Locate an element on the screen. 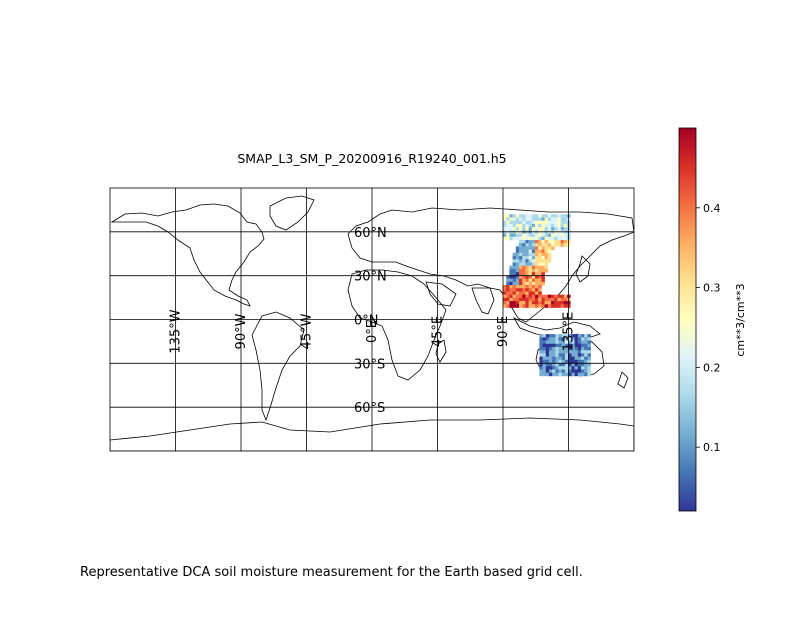 The width and height of the screenshot is (800, 640). madagascar-coastline is located at coordinates (441, 351).